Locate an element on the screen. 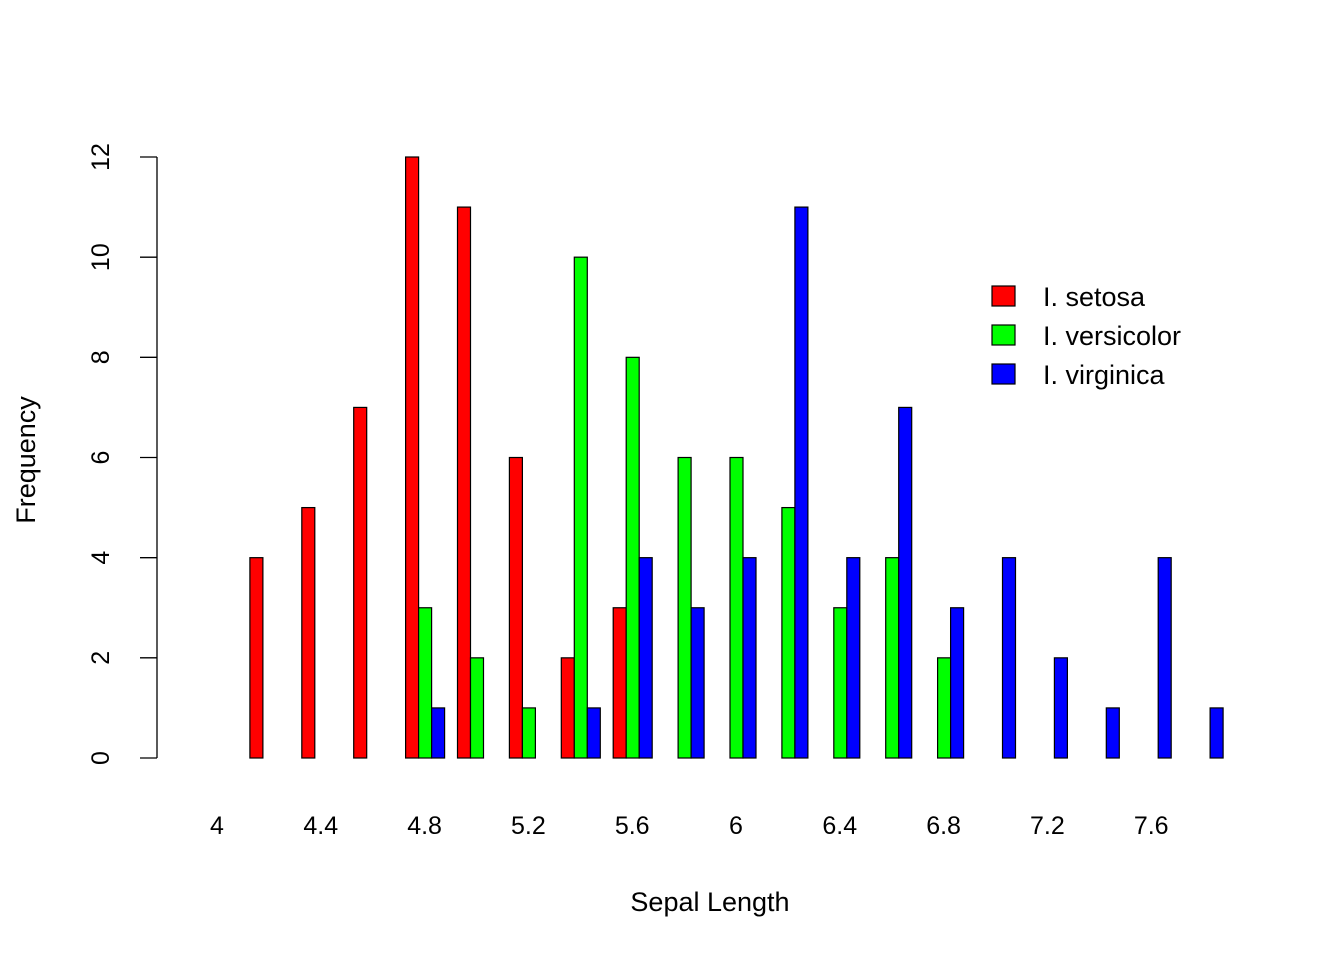 Image resolution: width=1344 pixels, height=960 pixels. y-tick-label: 4 is located at coordinates (101, 558).